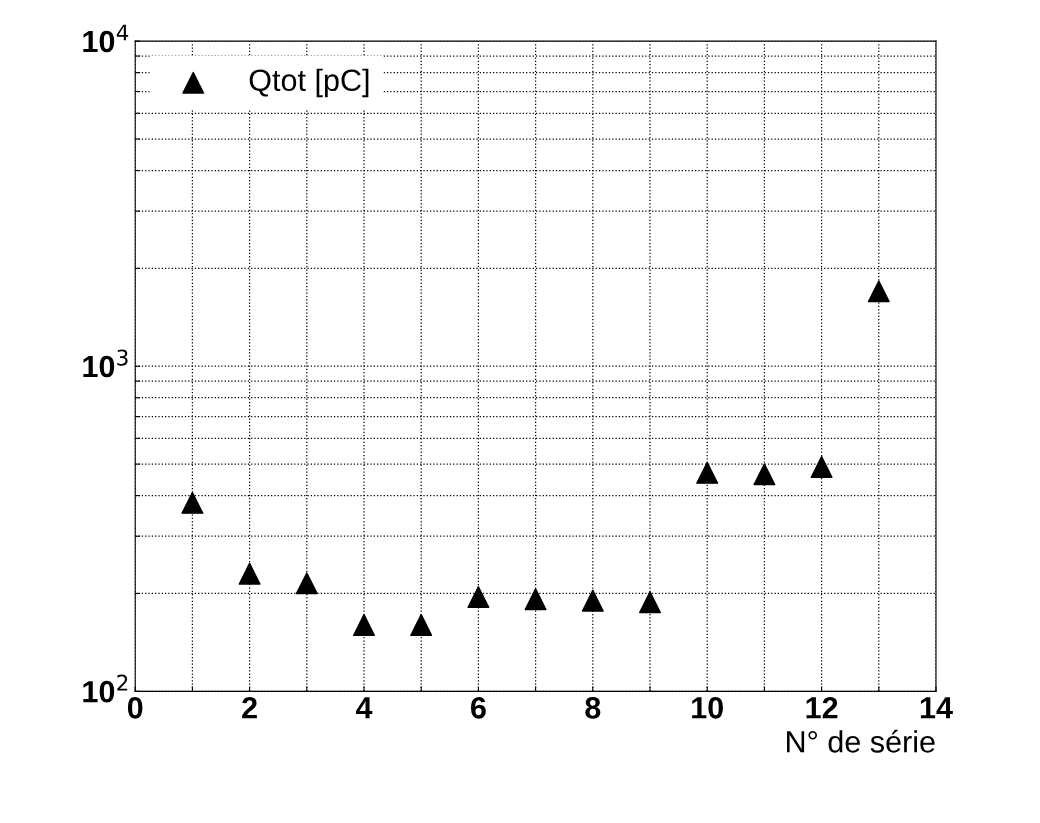  I want to click on x-tick-label: 10, so click(707, 707).